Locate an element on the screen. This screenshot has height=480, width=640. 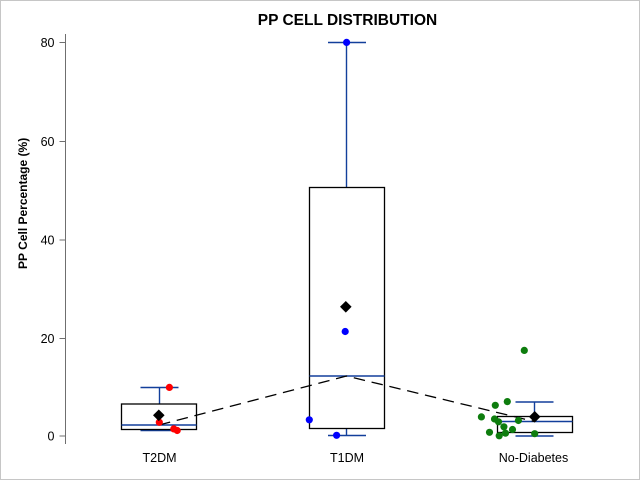
svg-text: PP CELL DISTRIBUTION is located at coordinates (347, 20).